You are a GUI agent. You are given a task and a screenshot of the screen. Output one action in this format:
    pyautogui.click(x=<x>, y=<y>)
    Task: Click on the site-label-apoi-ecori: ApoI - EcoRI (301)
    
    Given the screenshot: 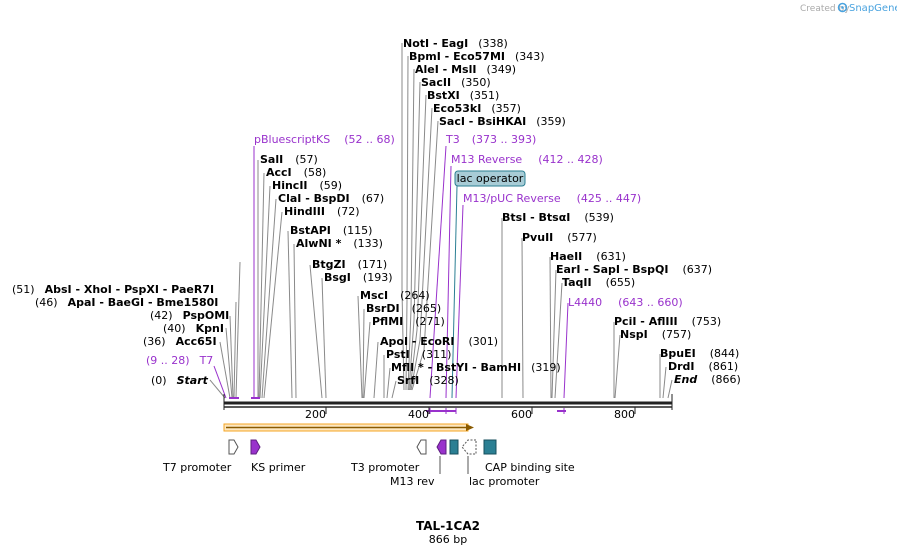 What is the action you would take?
    pyautogui.click(x=439, y=341)
    